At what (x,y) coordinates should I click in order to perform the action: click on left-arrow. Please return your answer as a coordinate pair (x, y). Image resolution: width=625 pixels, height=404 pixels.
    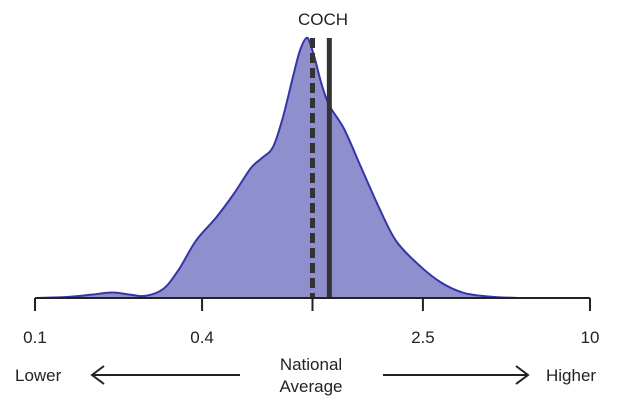
    Looking at the image, I should click on (165, 375).